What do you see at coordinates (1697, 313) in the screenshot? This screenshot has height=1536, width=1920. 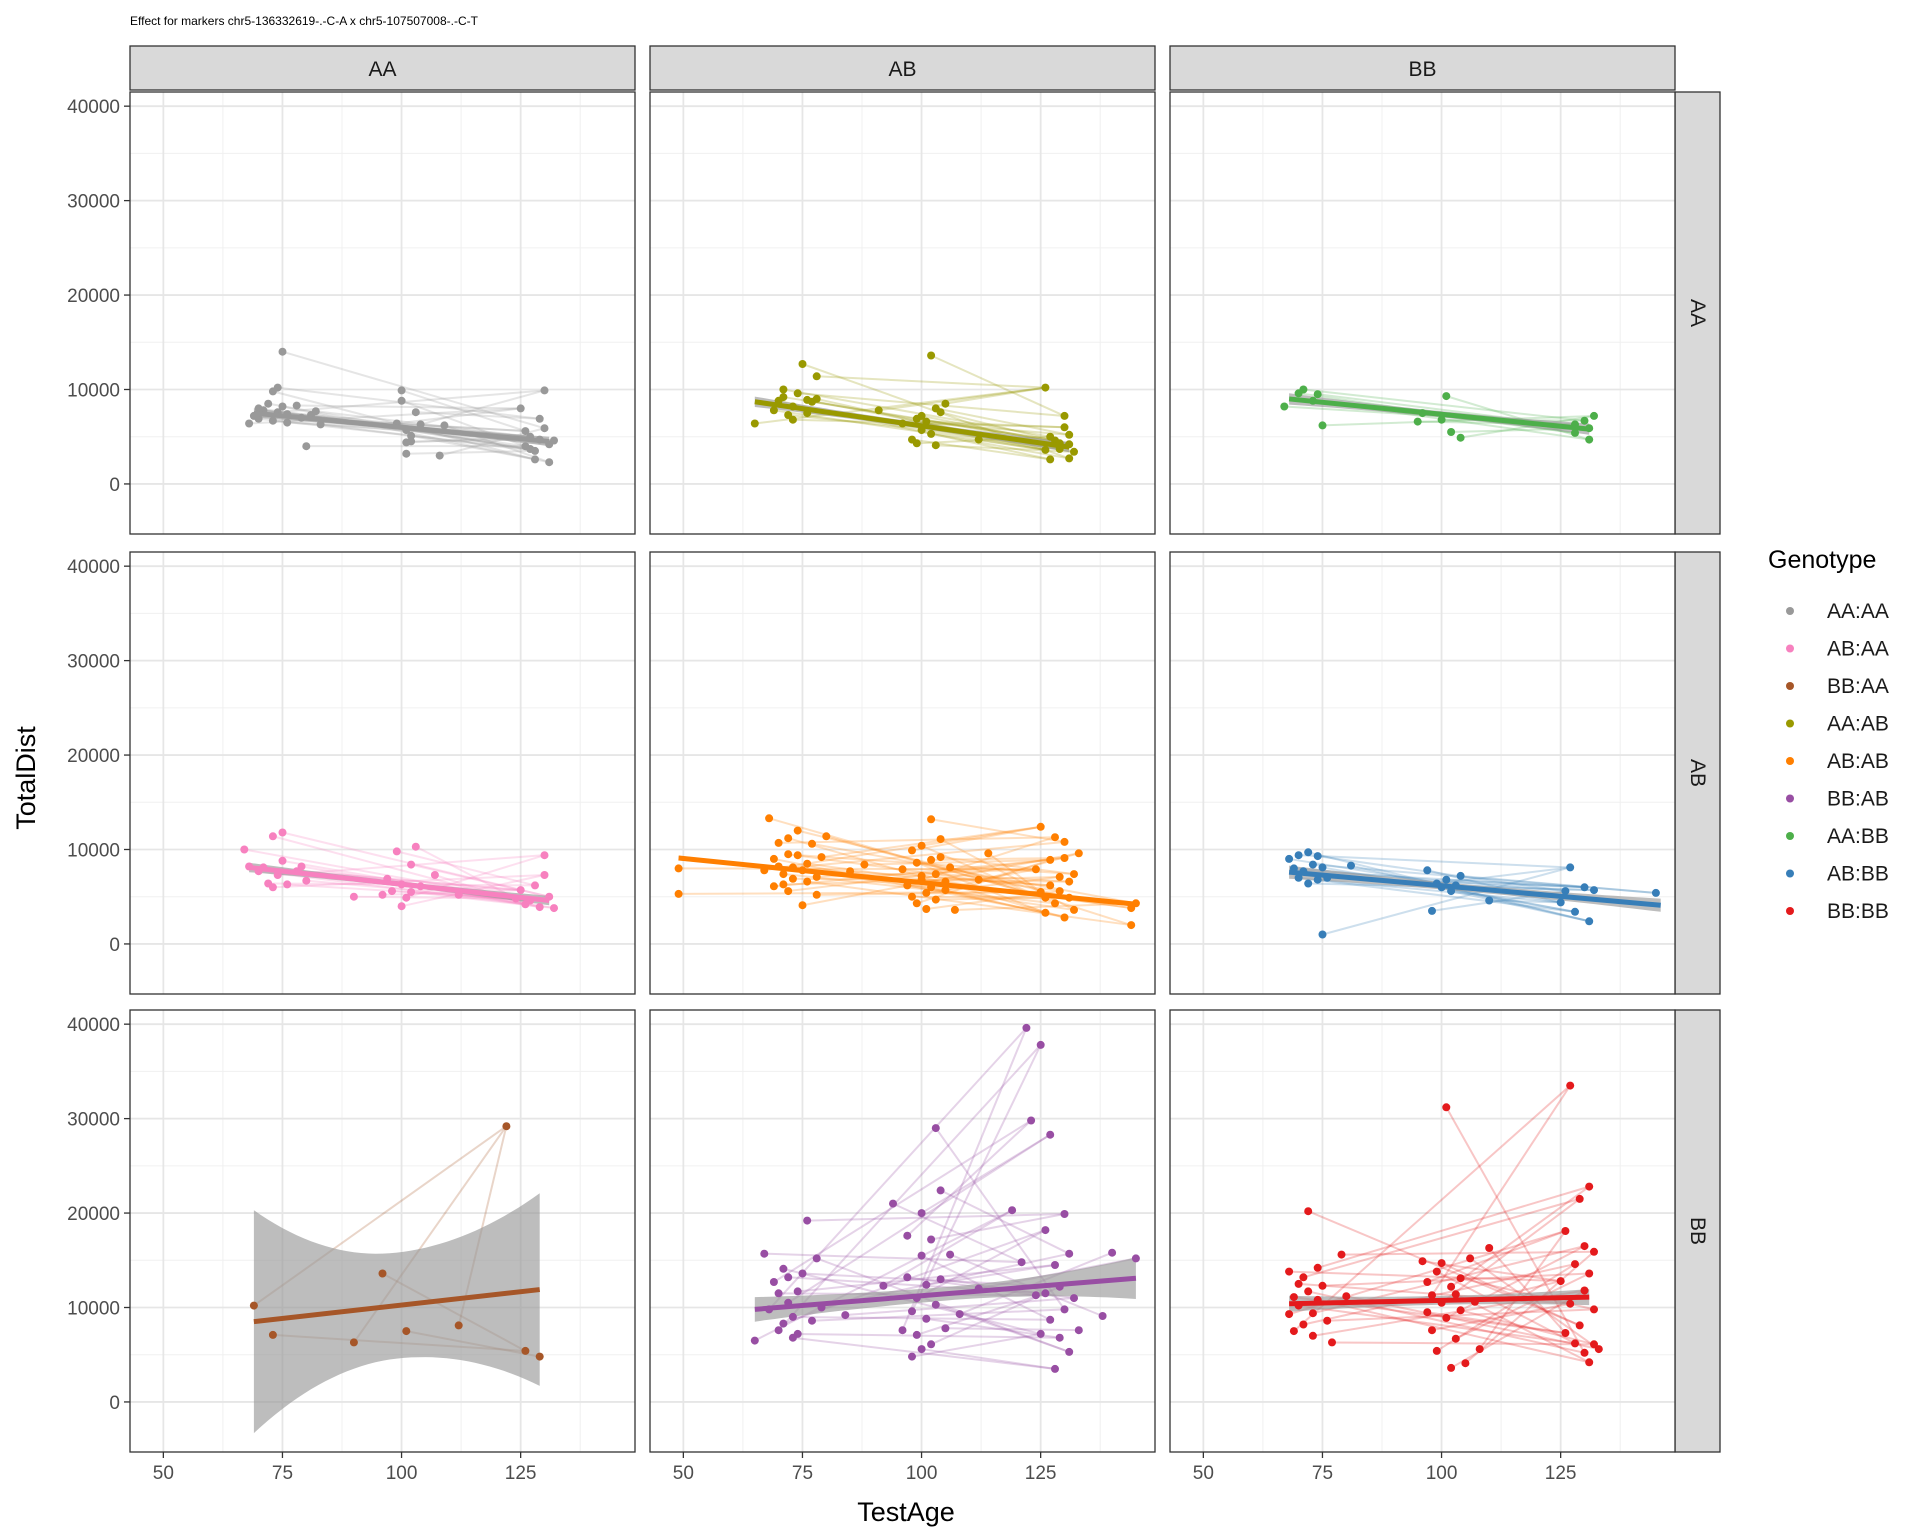 I see `facet-strip-row-label: AA` at bounding box center [1697, 313].